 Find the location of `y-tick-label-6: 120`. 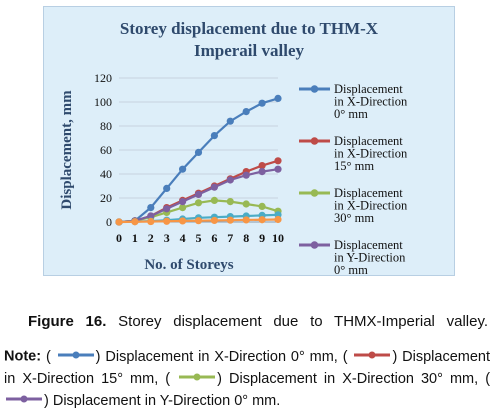

y-tick-label-6: 120 is located at coordinates (103, 78).